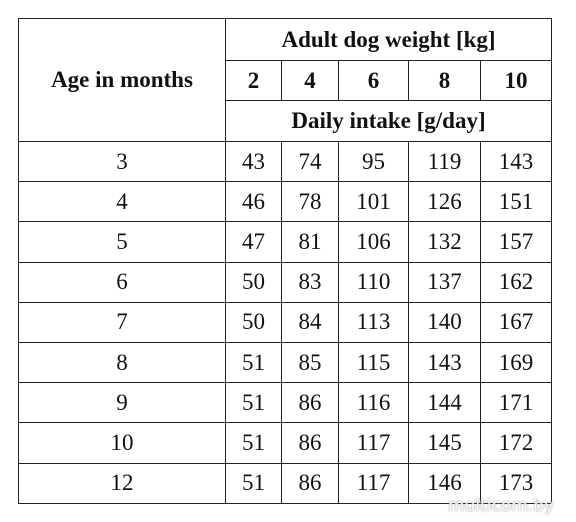  Describe the element at coordinates (444, 161) in the screenshot. I see `intake-cell: 119` at that location.